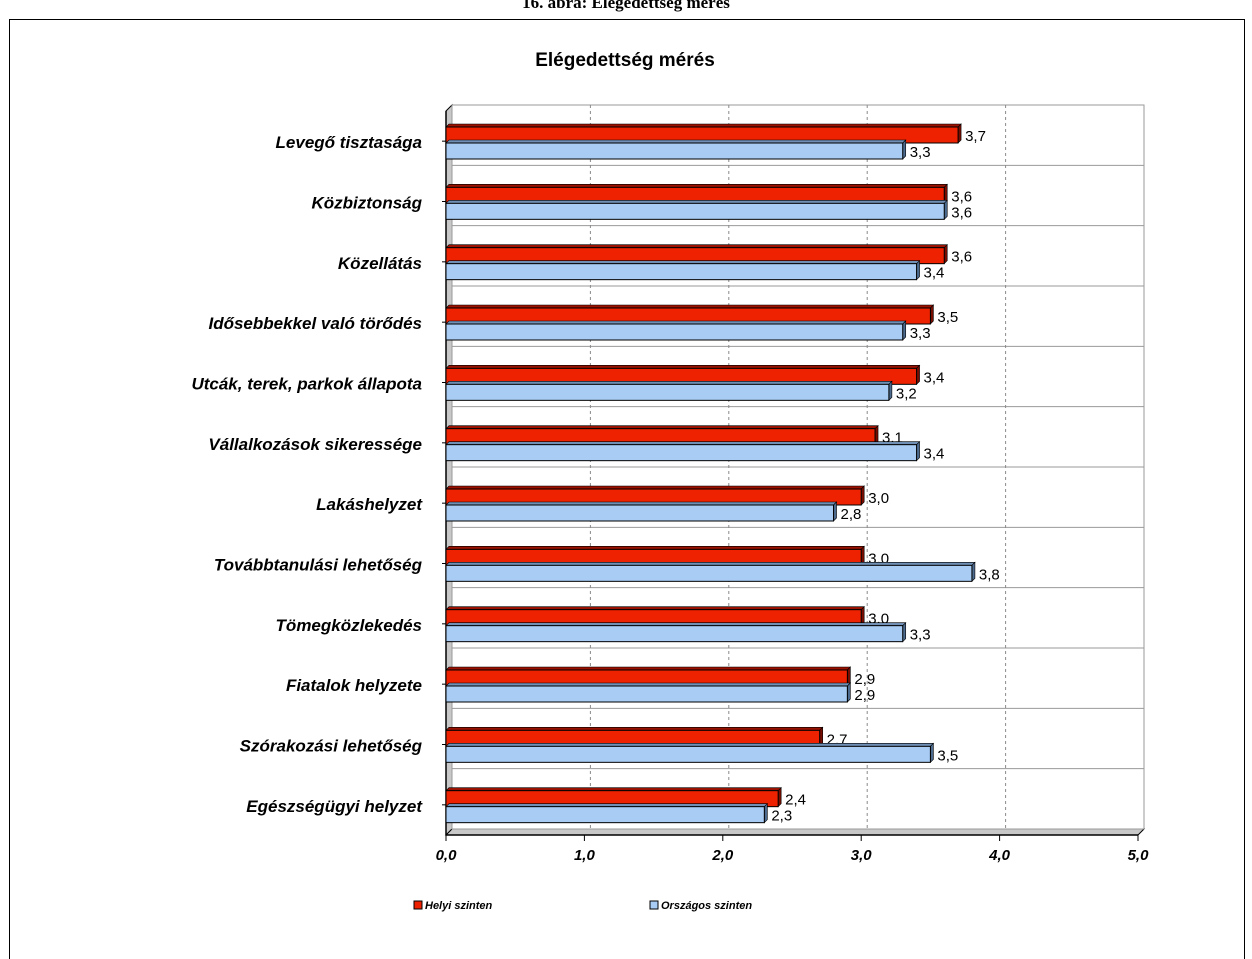  Describe the element at coordinates (795, 832) in the screenshot. I see `chart-floor` at that location.